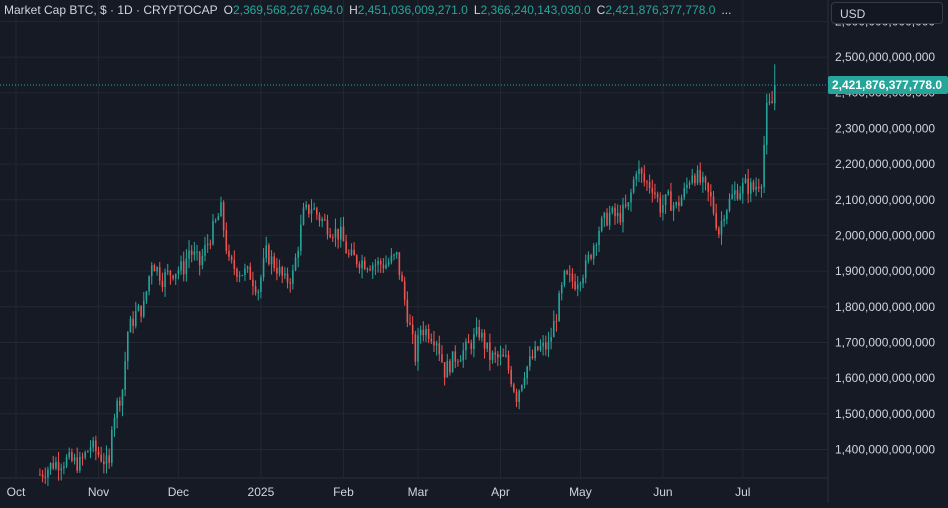 This screenshot has height=508, width=948. What do you see at coordinates (885, 235) in the screenshot?
I see `y-tick-label: 2,000,000,000,000` at bounding box center [885, 235].